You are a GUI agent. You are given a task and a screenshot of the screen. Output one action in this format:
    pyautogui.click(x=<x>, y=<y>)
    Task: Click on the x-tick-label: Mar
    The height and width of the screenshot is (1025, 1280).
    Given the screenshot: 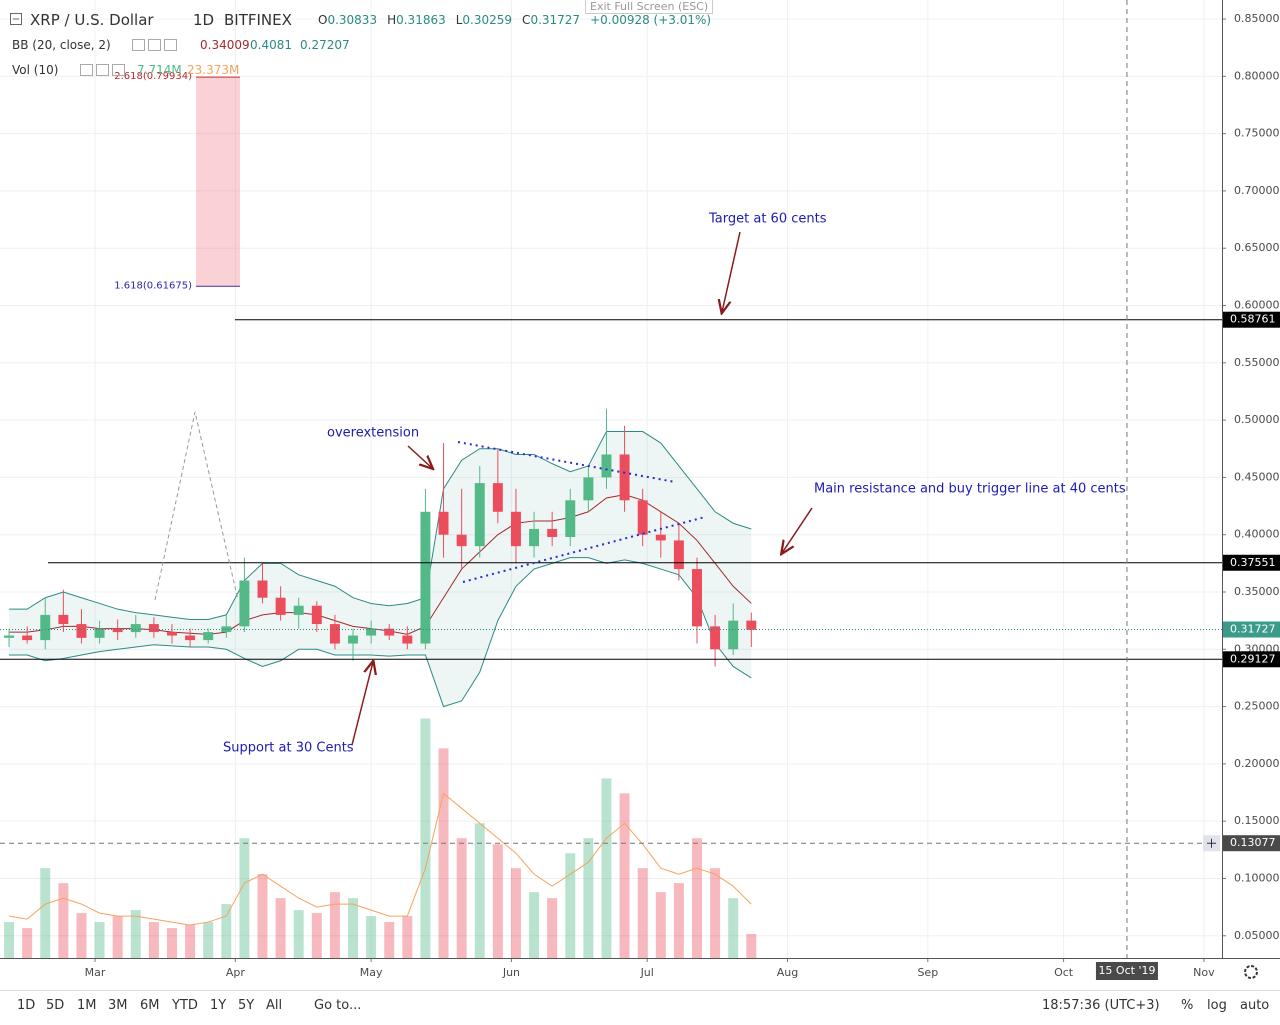 What is the action you would take?
    pyautogui.click(x=95, y=972)
    